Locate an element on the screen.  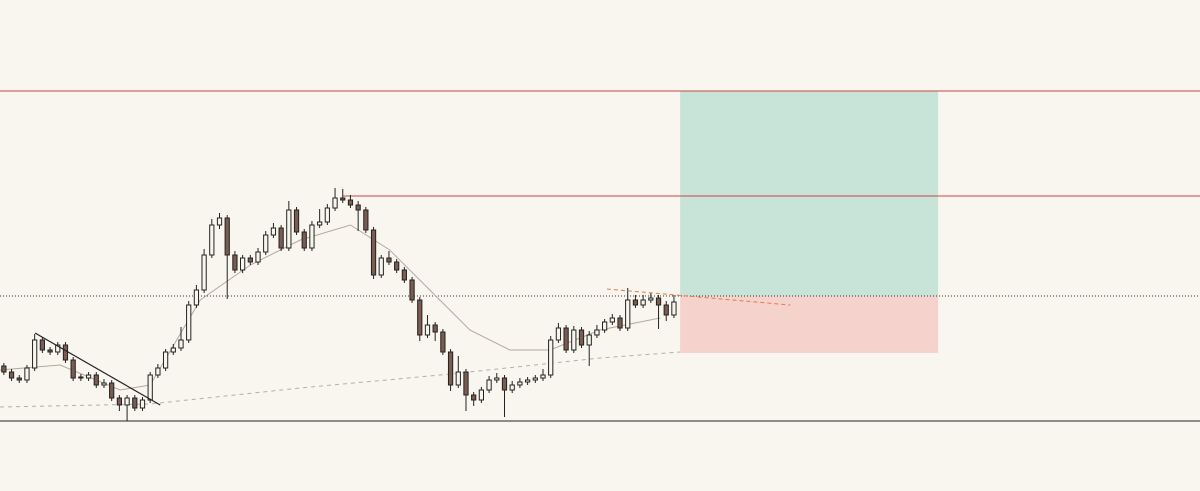
projection-line is located at coordinates (698, 297).